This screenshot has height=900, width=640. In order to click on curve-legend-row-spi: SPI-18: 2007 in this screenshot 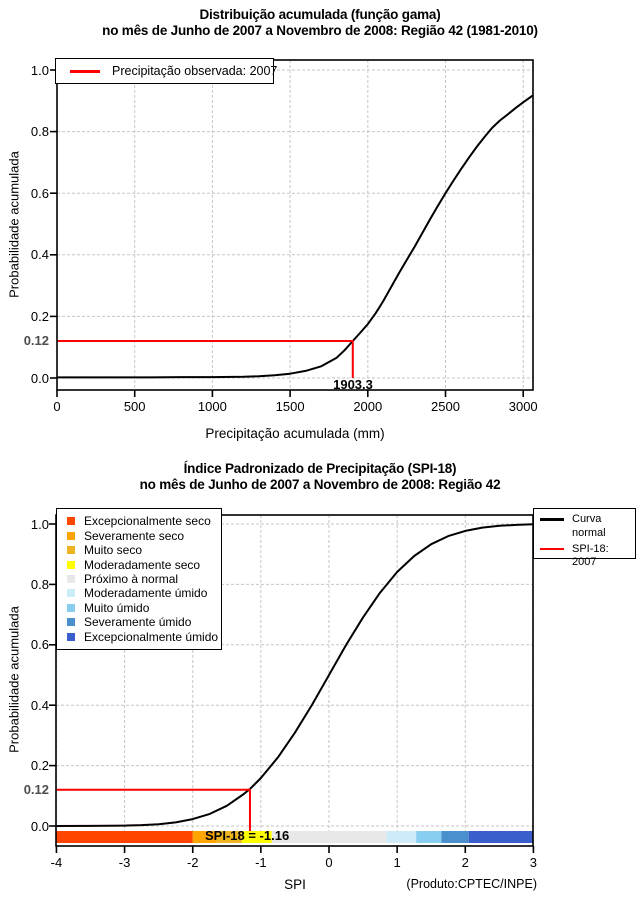, I will do `click(585, 557)`.